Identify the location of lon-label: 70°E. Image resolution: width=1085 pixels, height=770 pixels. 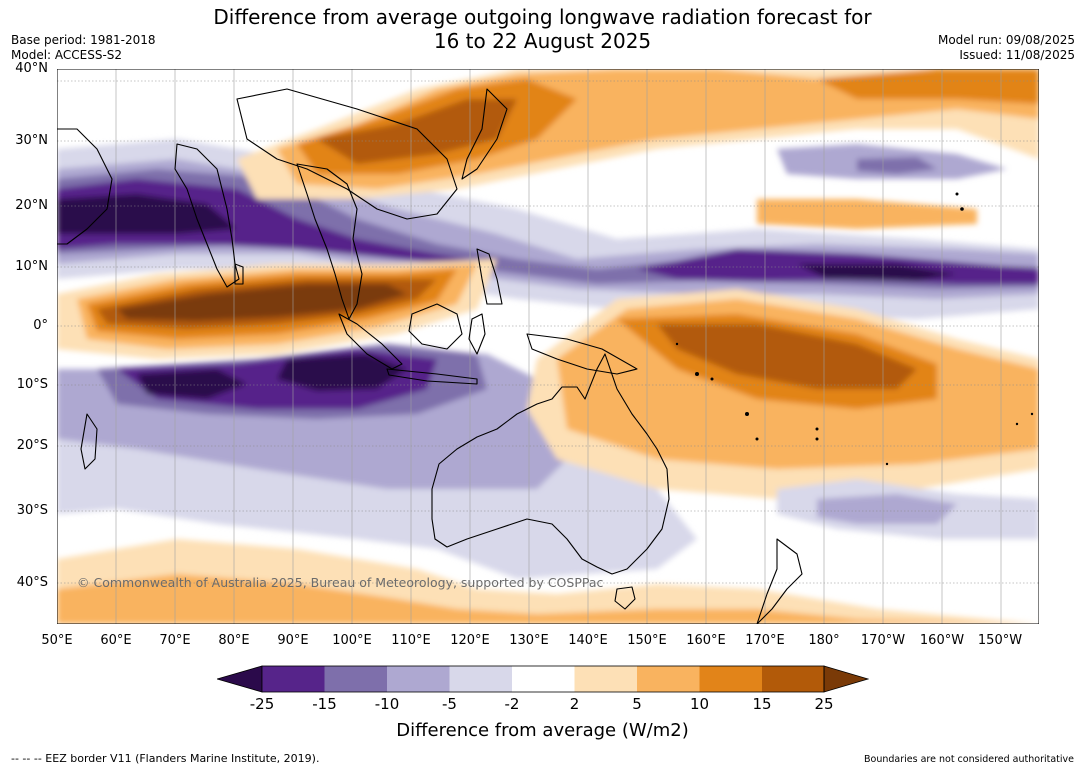
(175, 640).